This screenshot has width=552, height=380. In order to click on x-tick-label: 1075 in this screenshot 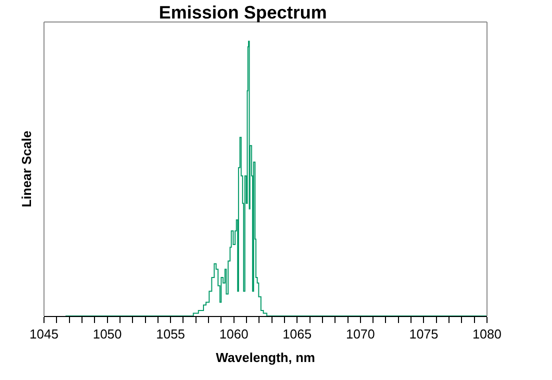, I will do `click(423, 334)`.